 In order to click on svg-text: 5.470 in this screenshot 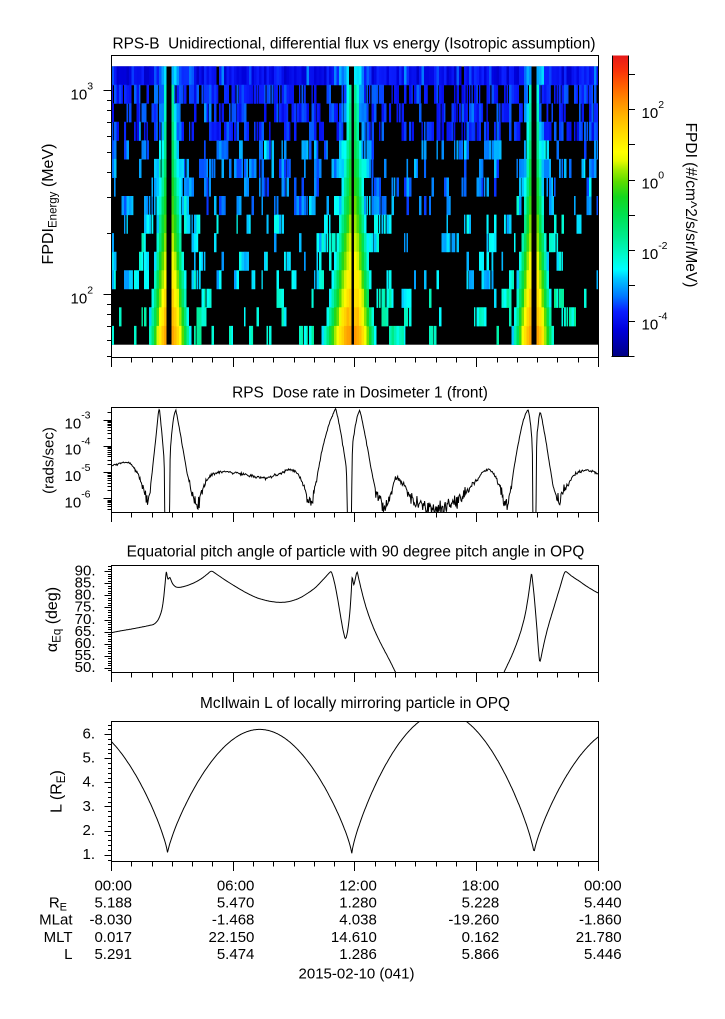, I will do `click(236, 903)`.